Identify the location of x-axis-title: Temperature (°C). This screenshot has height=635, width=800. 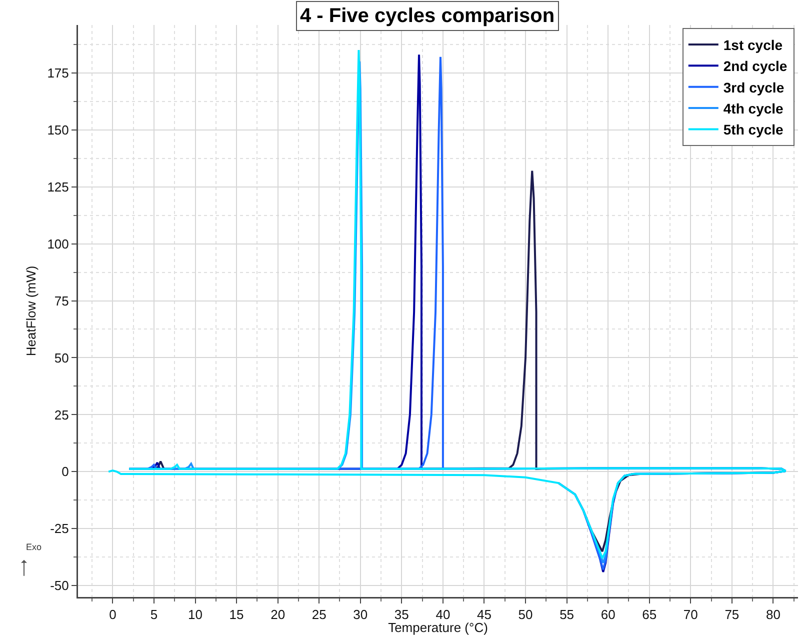
(438, 627).